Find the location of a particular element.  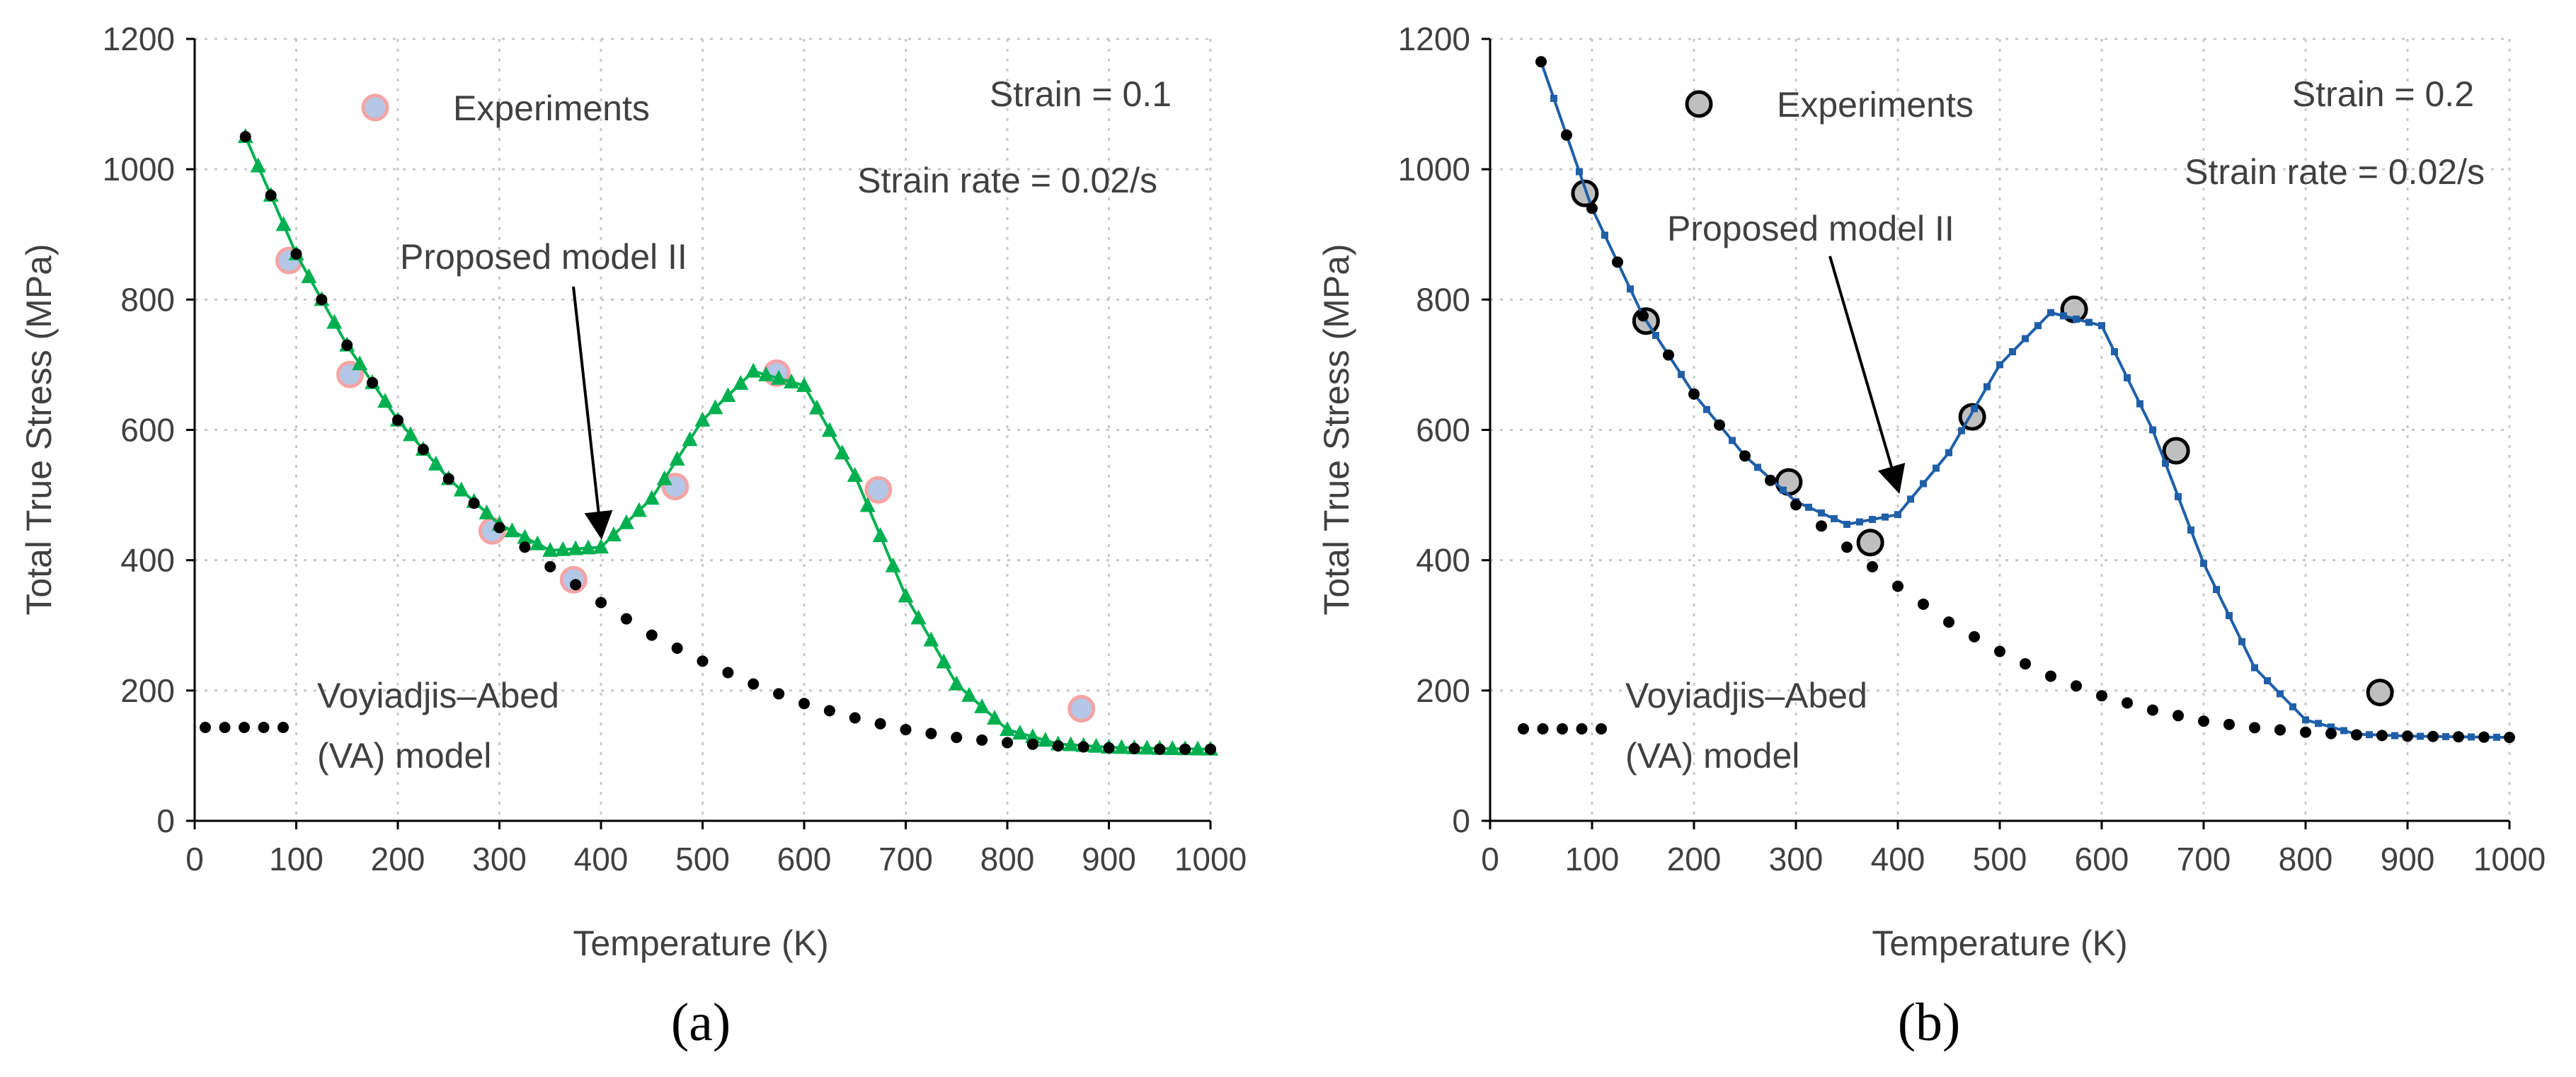

strain-label: Strain = 0.2 is located at coordinates (2383, 94).